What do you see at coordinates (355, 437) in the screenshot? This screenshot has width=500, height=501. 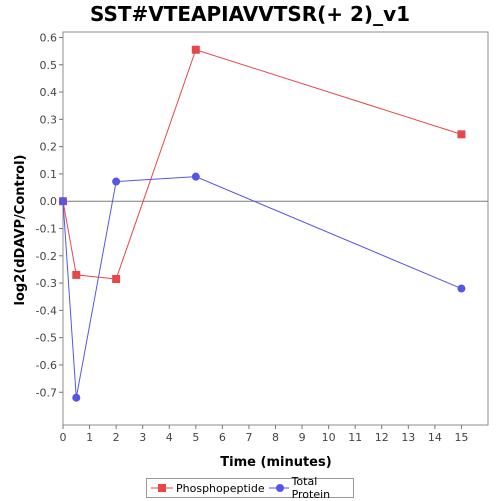 I see `x-tick-label: 11` at bounding box center [355, 437].